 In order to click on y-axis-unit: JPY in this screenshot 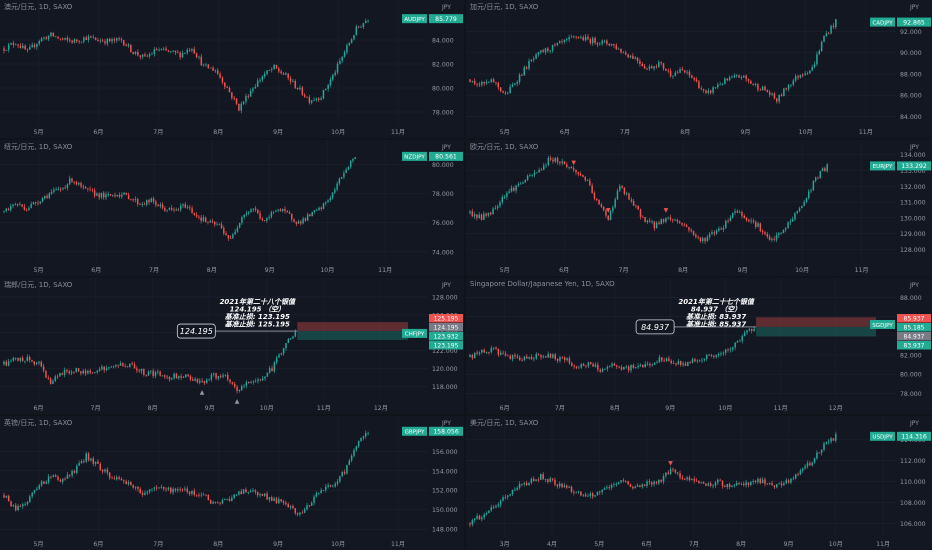, I will do `click(446, 423)`.